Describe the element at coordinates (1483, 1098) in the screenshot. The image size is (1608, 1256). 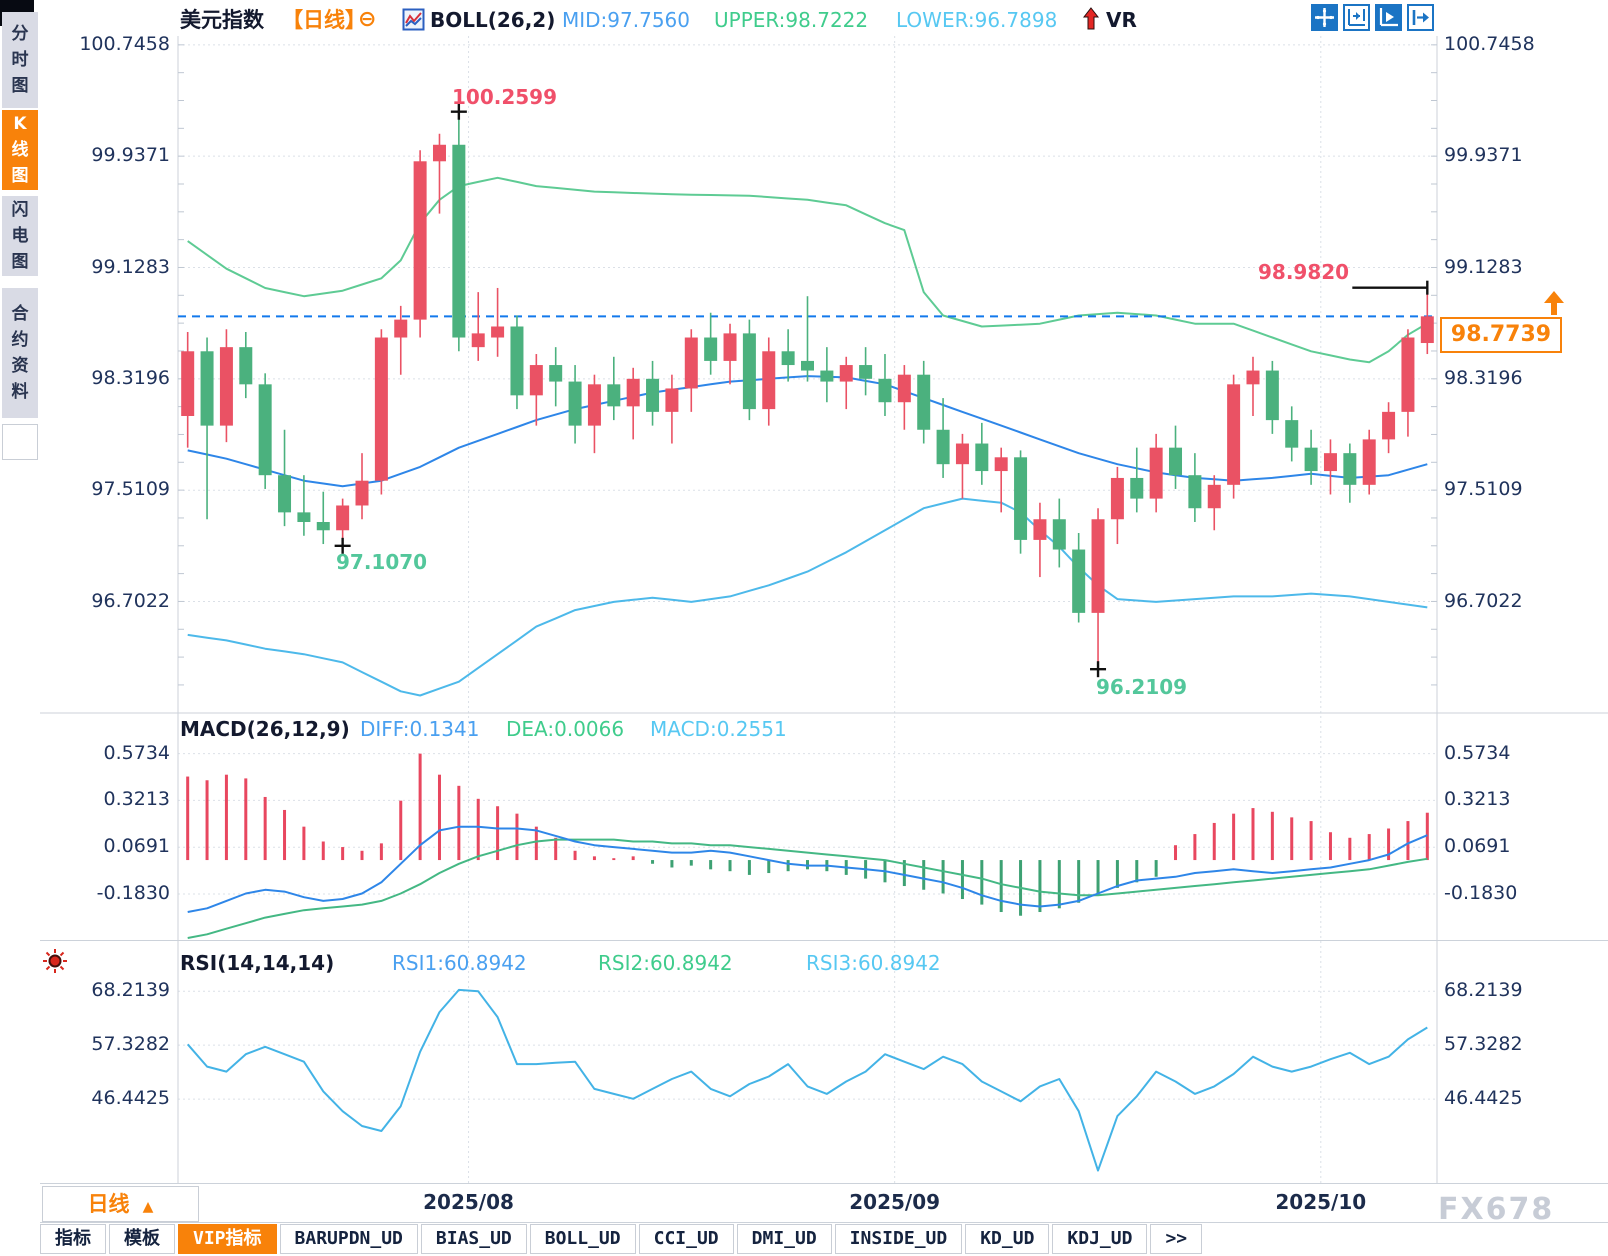
I see `rsi-tick-label: 46.4425` at that location.